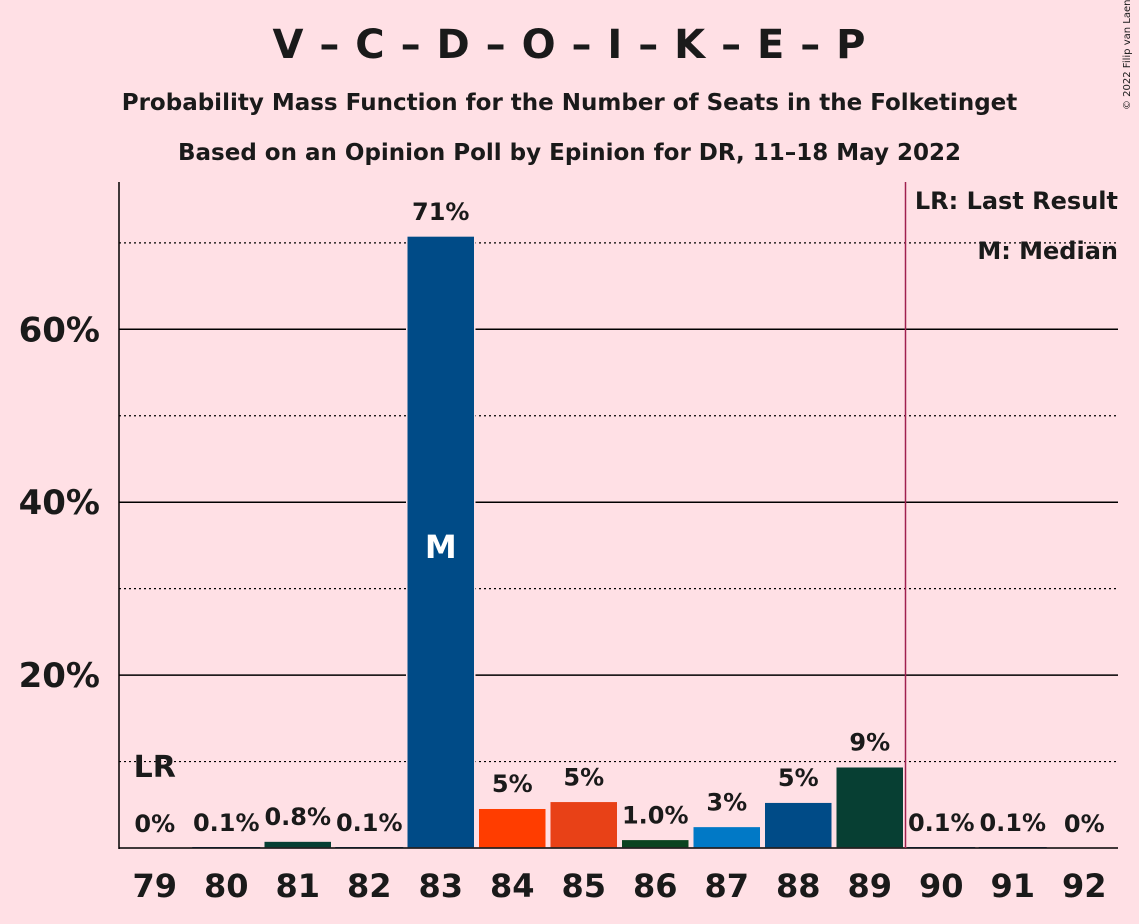  What do you see at coordinates (154, 886) in the screenshot?
I see `x-tick-label-79: 79` at bounding box center [154, 886].